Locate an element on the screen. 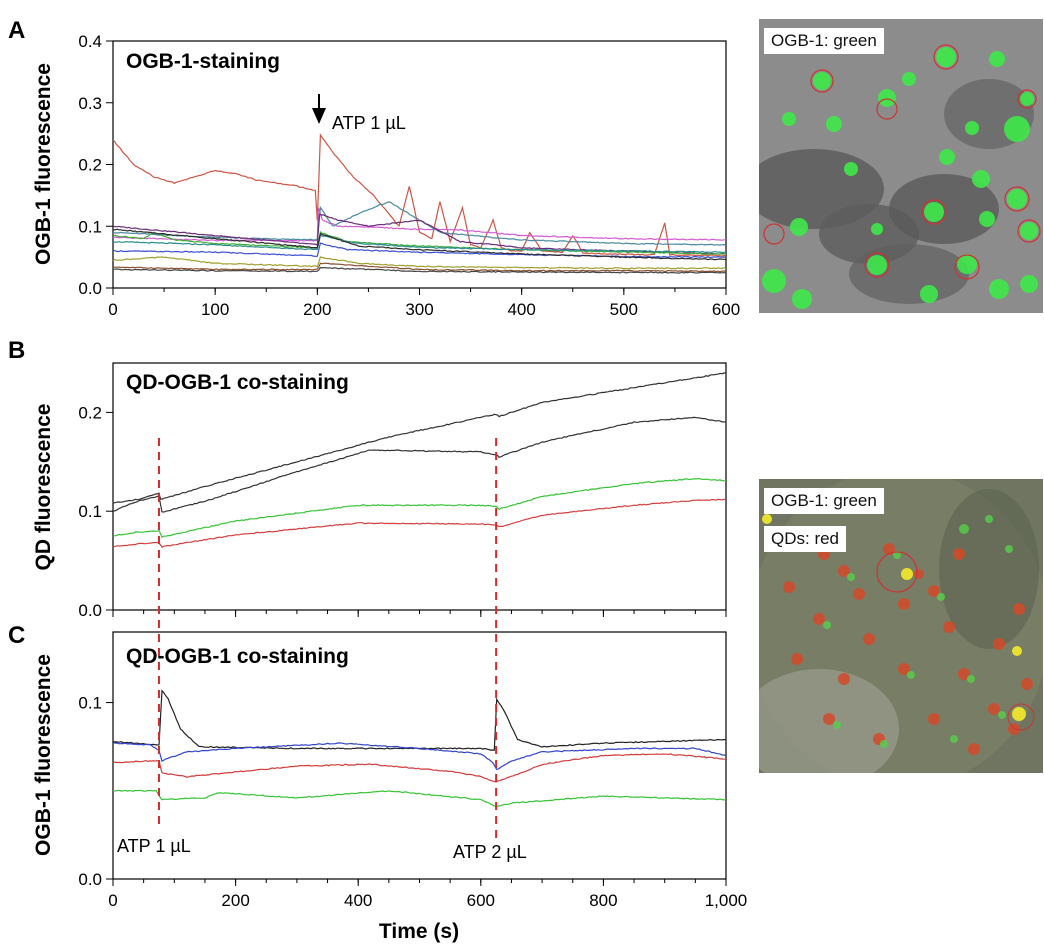  x-ticks-a: 0 100 200 300 400 500 600 is located at coordinates (424, 303).